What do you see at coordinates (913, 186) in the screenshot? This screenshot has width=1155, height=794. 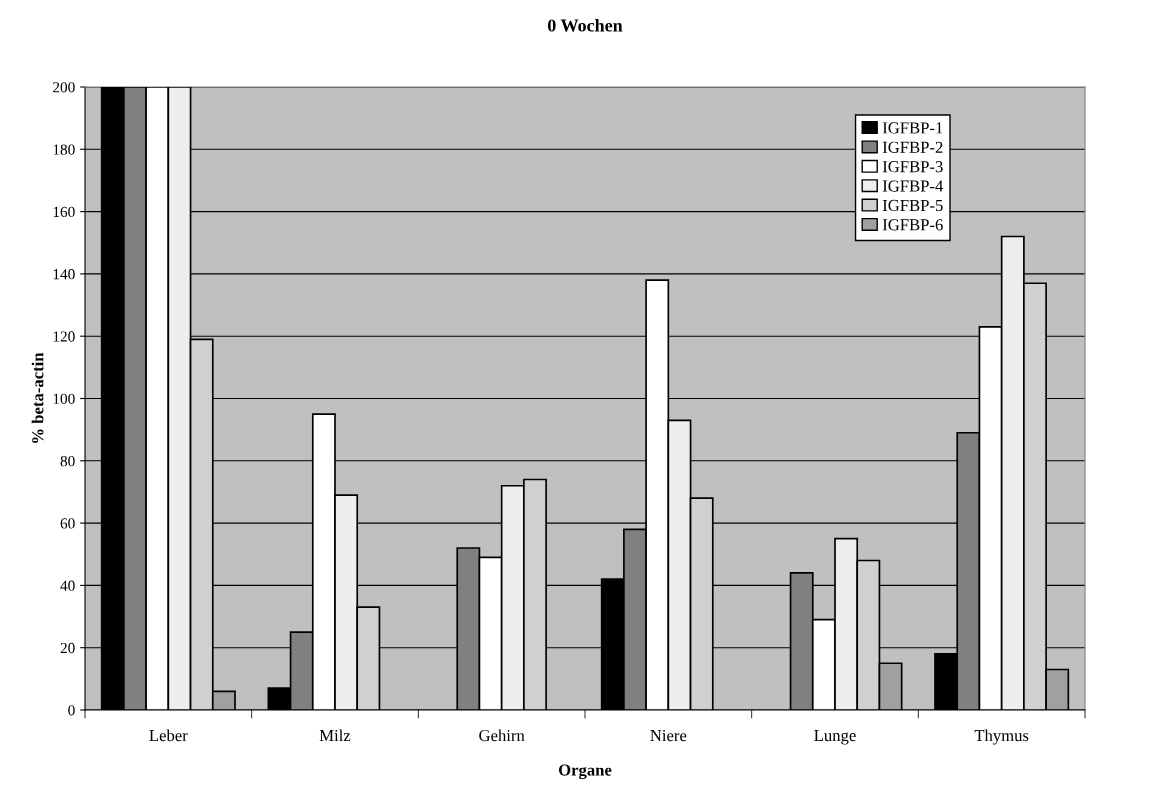 I see `legend-label: IGFBP-4` at bounding box center [913, 186].